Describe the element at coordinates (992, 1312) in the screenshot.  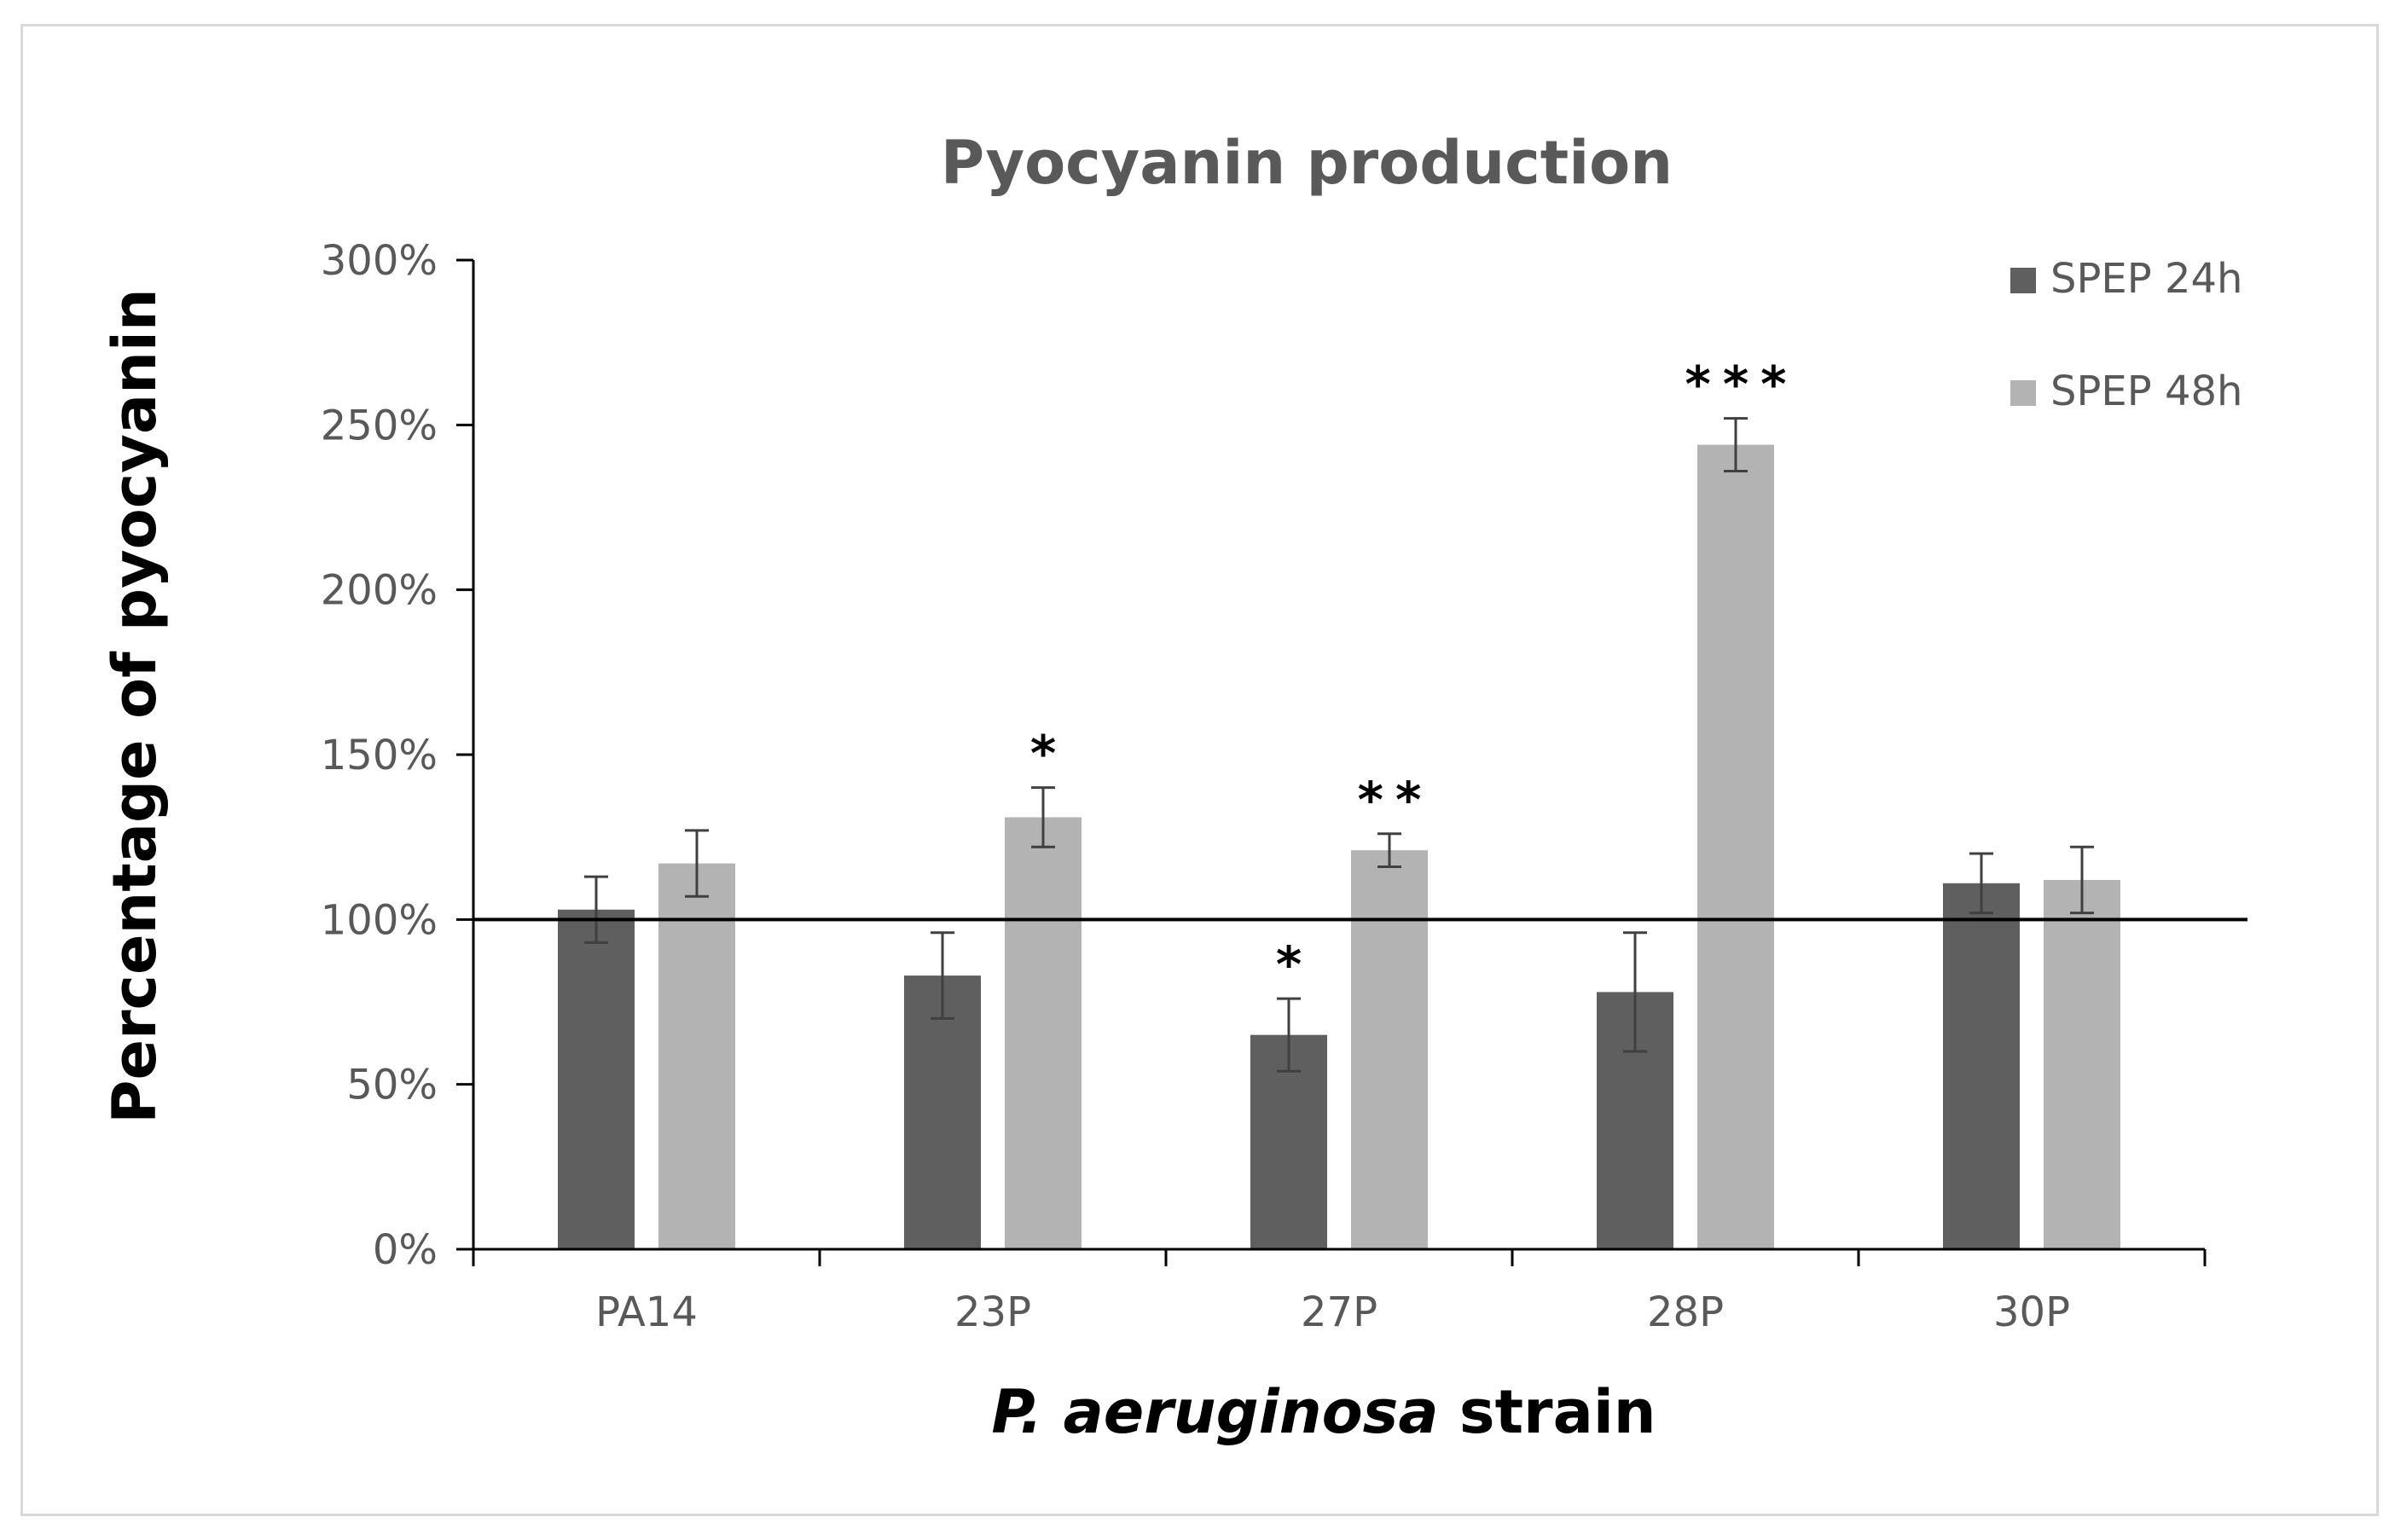
I see `x-tick-label: 23P` at that location.